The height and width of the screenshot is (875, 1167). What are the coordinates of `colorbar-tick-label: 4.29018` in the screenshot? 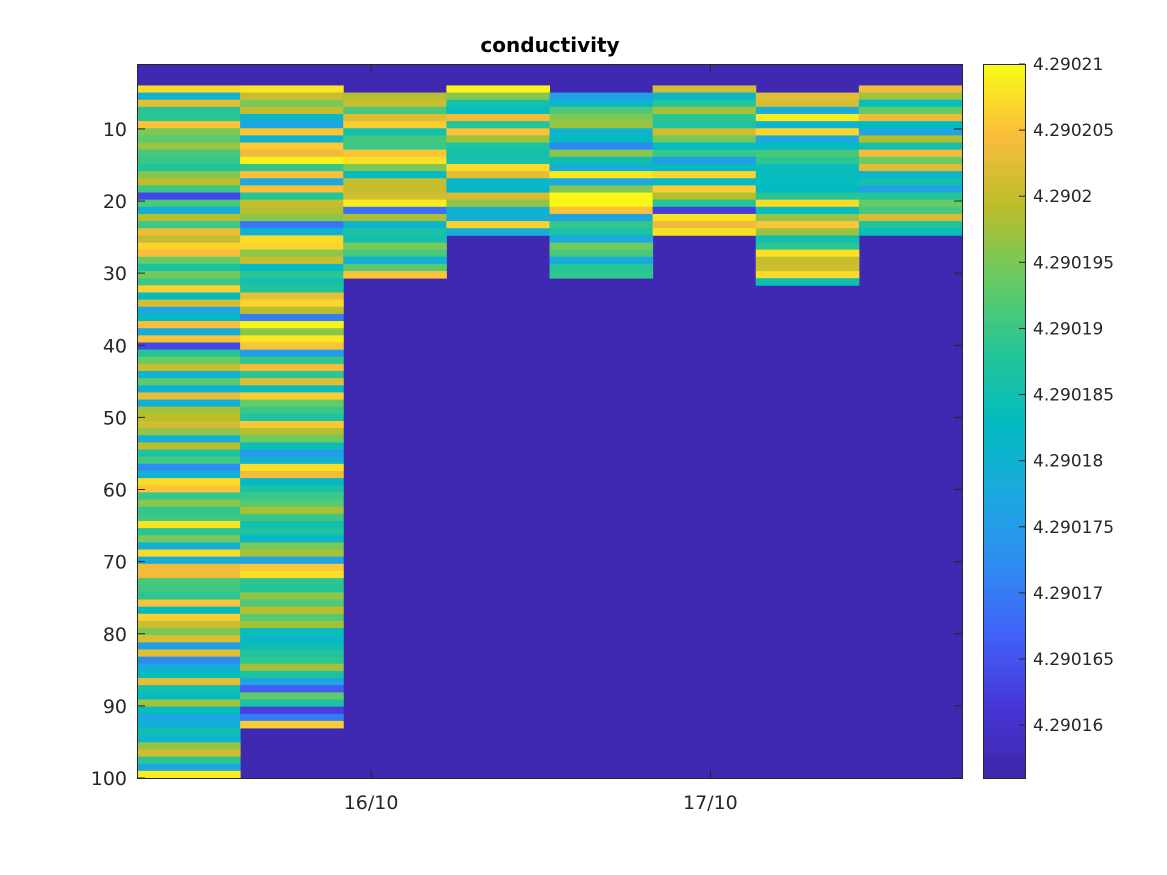 It's located at (1068, 462).